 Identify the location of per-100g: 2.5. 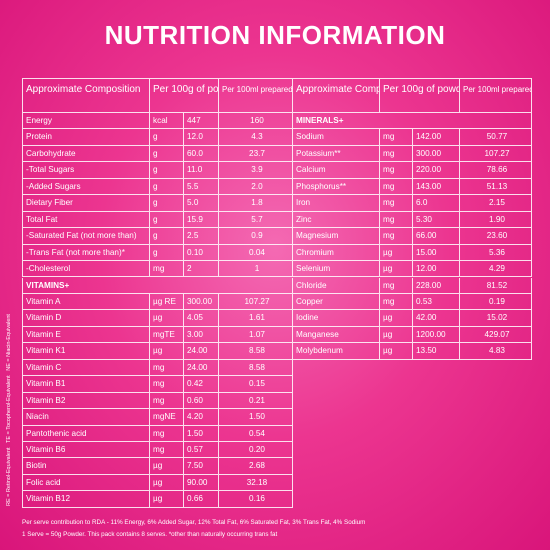
(201, 236).